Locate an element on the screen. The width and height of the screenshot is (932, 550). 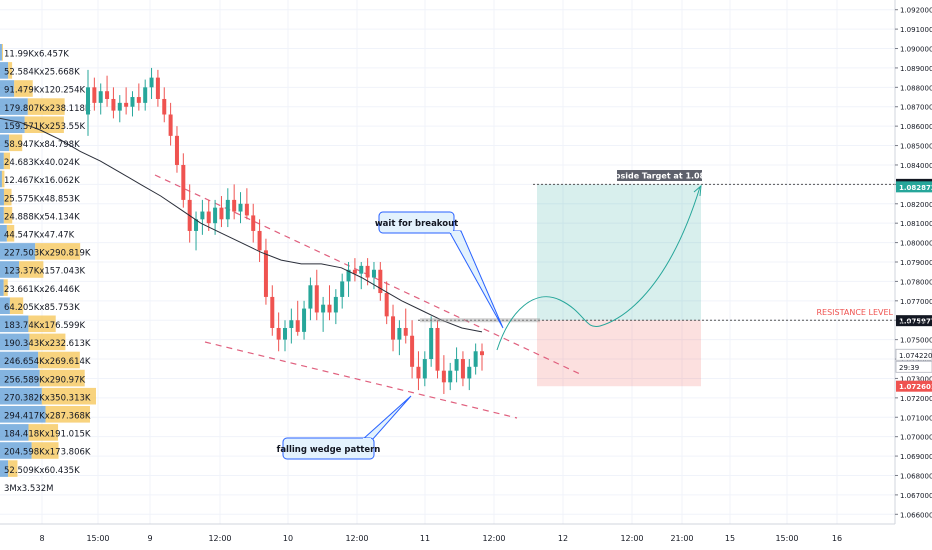
volume-profile-label: 246.654Kx269.614K is located at coordinates (47, 362).